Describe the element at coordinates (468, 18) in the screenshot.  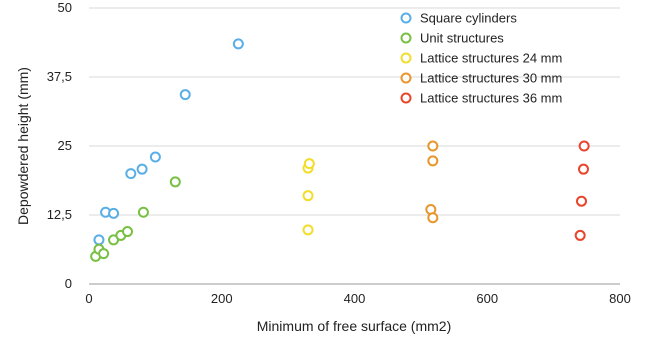
I see `legend-label: Square cylinders` at that location.